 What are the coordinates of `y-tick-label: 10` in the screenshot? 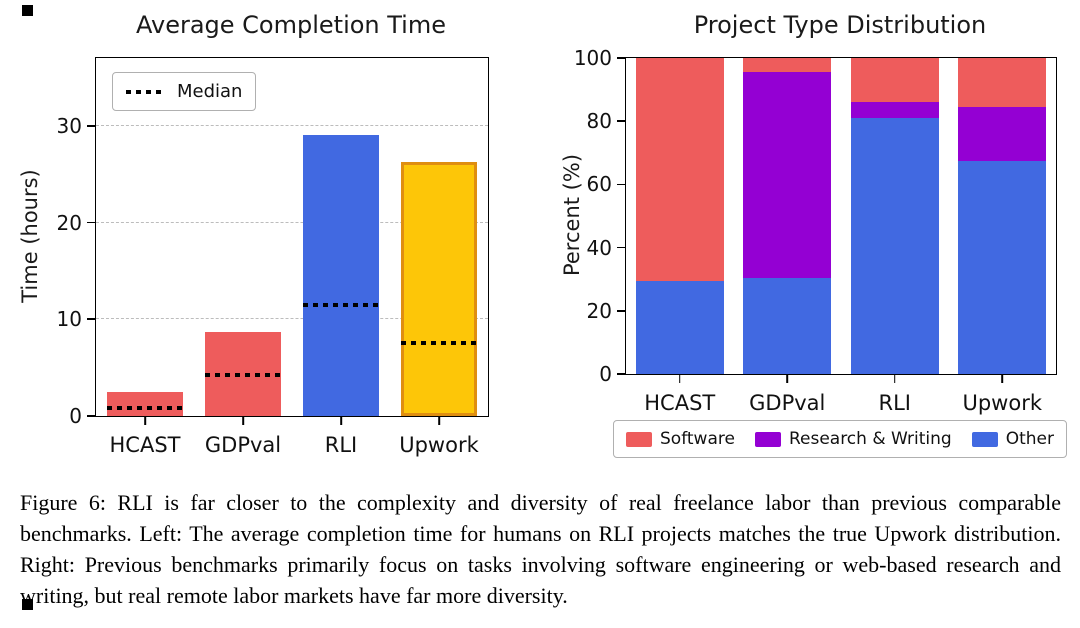 It's located at (69, 319).